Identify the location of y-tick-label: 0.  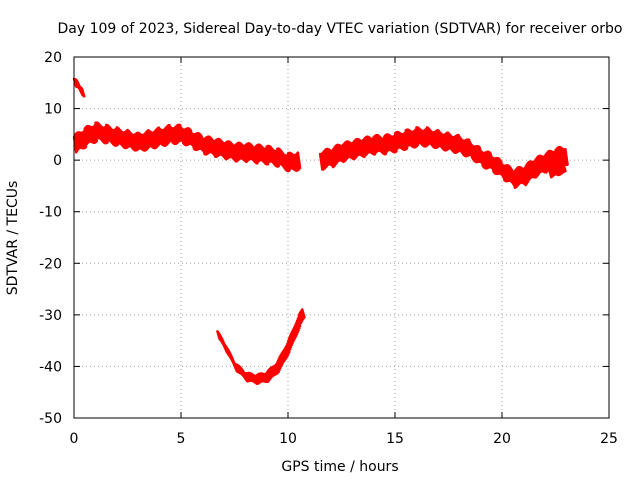
(57, 161).